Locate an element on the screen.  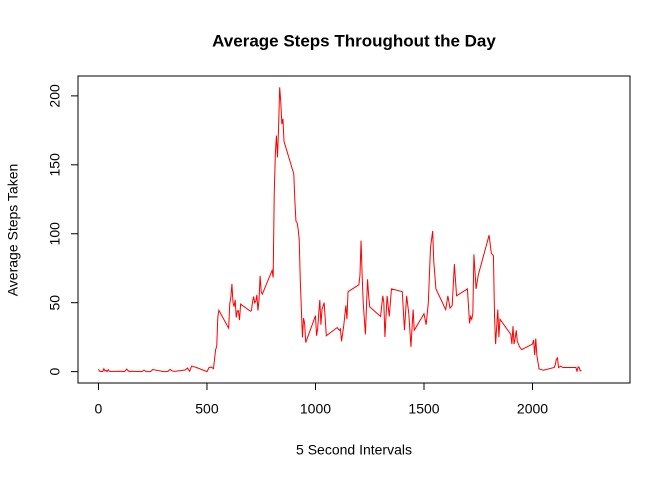
x-tick-label: 1500 is located at coordinates (423, 409).